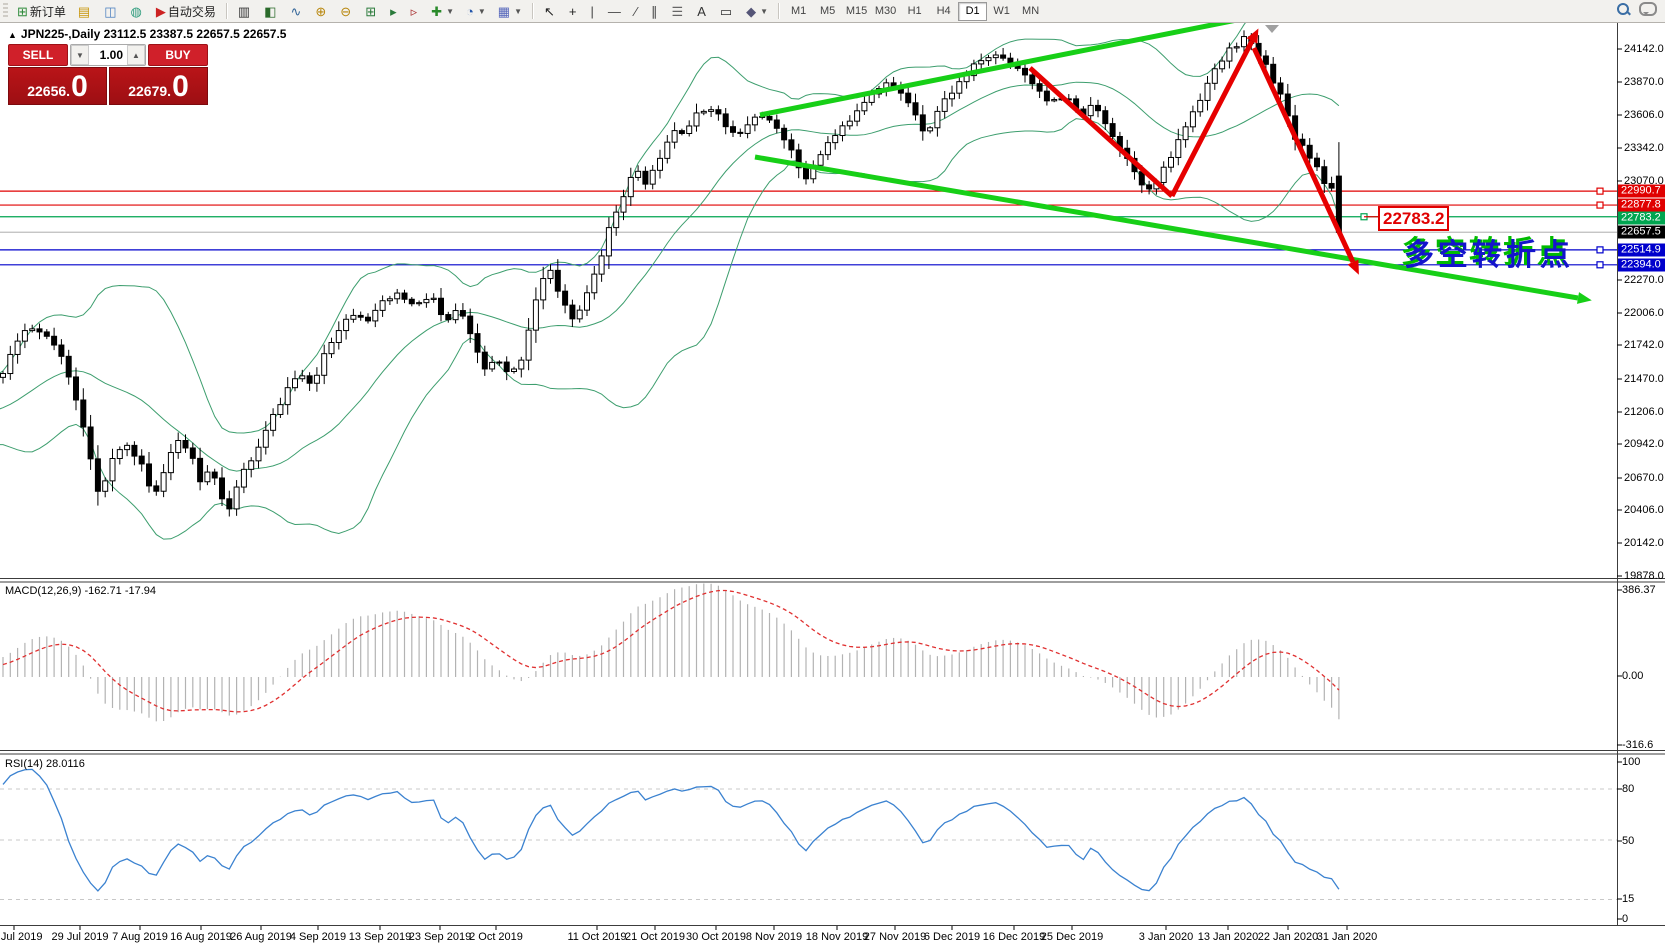  Describe the element at coordinates (637, 11) in the screenshot. I see `trendline-button: ∕` at that location.